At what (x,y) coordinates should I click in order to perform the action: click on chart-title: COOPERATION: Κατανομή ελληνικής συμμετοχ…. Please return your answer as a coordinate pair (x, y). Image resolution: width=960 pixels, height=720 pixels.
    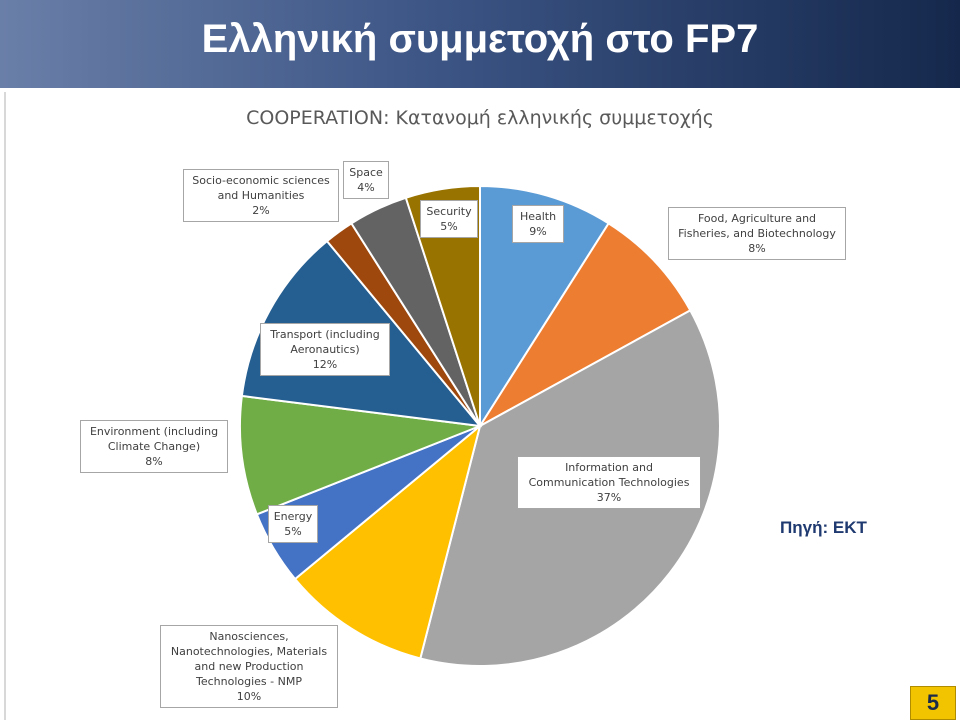
    Looking at the image, I should click on (480, 118).